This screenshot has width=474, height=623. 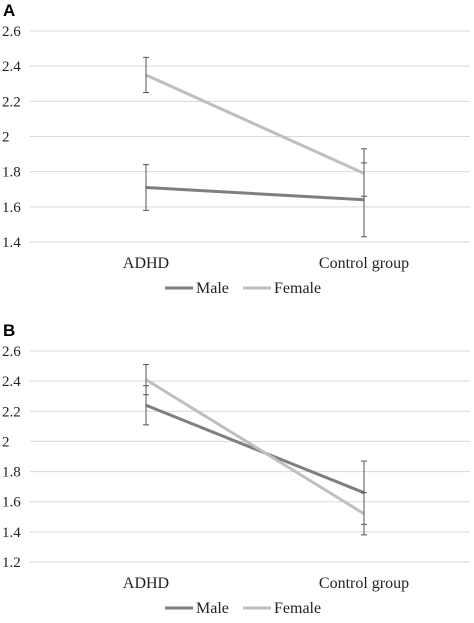 I want to click on panel-label: A, so click(x=9, y=10).